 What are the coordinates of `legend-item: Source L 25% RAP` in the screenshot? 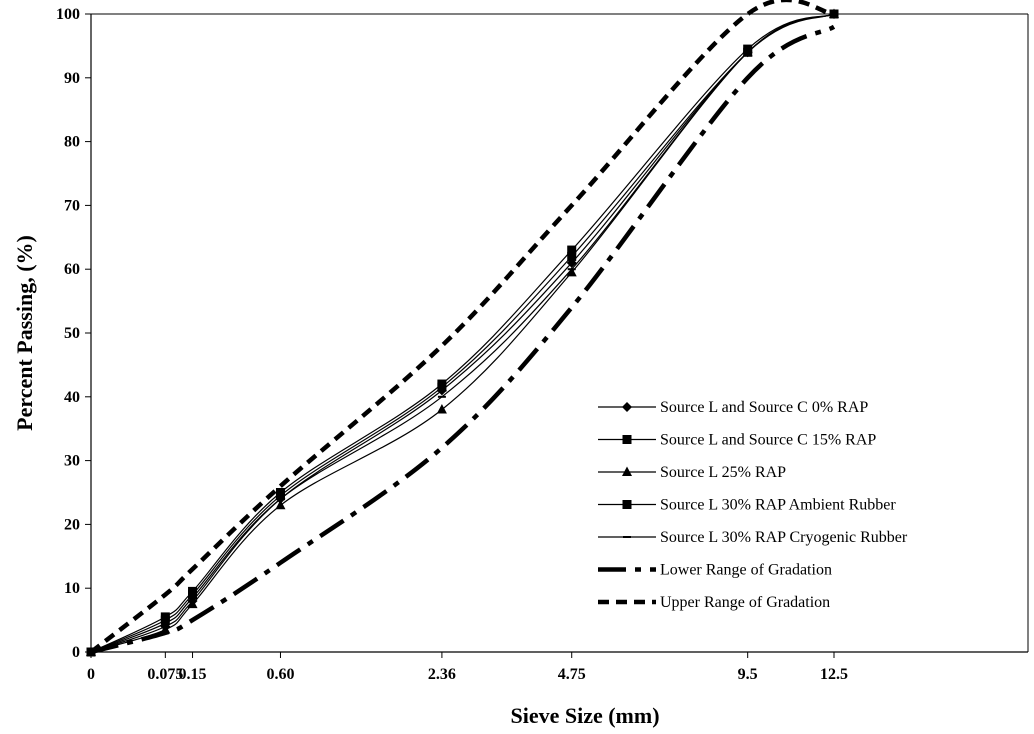 It's located at (692, 472).